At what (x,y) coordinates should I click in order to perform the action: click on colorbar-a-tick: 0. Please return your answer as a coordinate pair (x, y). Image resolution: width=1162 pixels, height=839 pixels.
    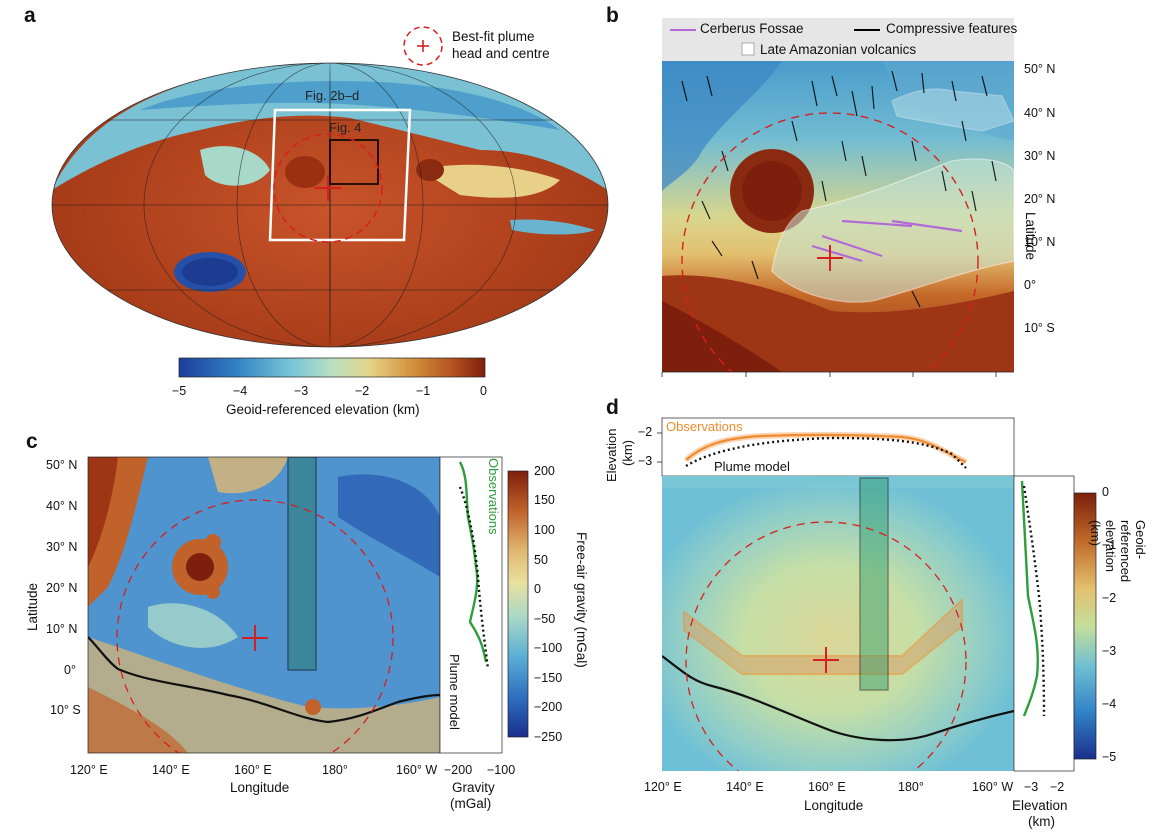
    Looking at the image, I should click on (483, 391).